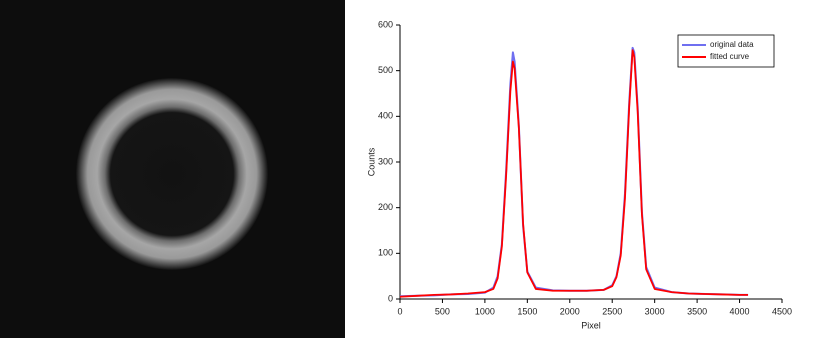 Image resolution: width=830 pixels, height=343 pixels. What do you see at coordinates (390, 298) in the screenshot?
I see `y-tick-label: 0` at bounding box center [390, 298].